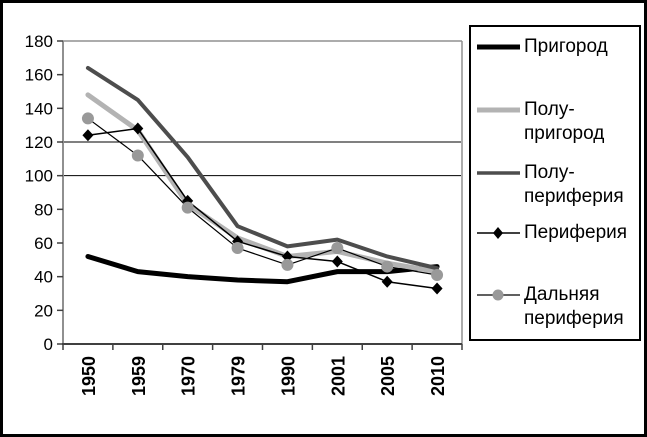 This screenshot has height=437, width=647. What do you see at coordinates (498, 233) in the screenshot?
I see `diamond-marker-line-sample-icon` at bounding box center [498, 233].